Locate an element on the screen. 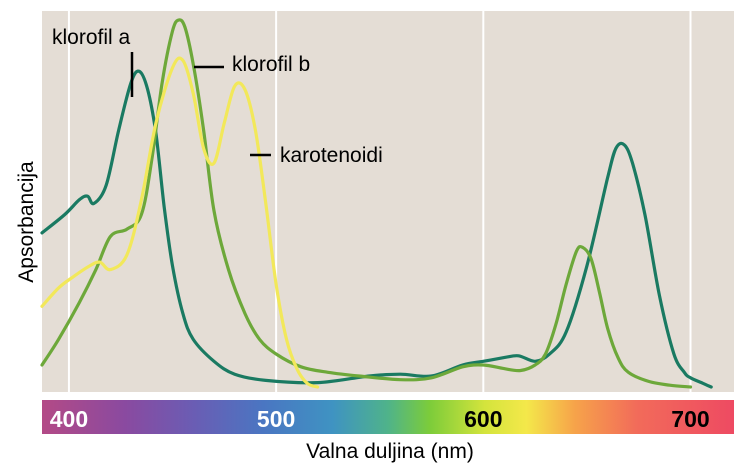  series-label-karotenoidi: karotenoidi is located at coordinates (331, 155).